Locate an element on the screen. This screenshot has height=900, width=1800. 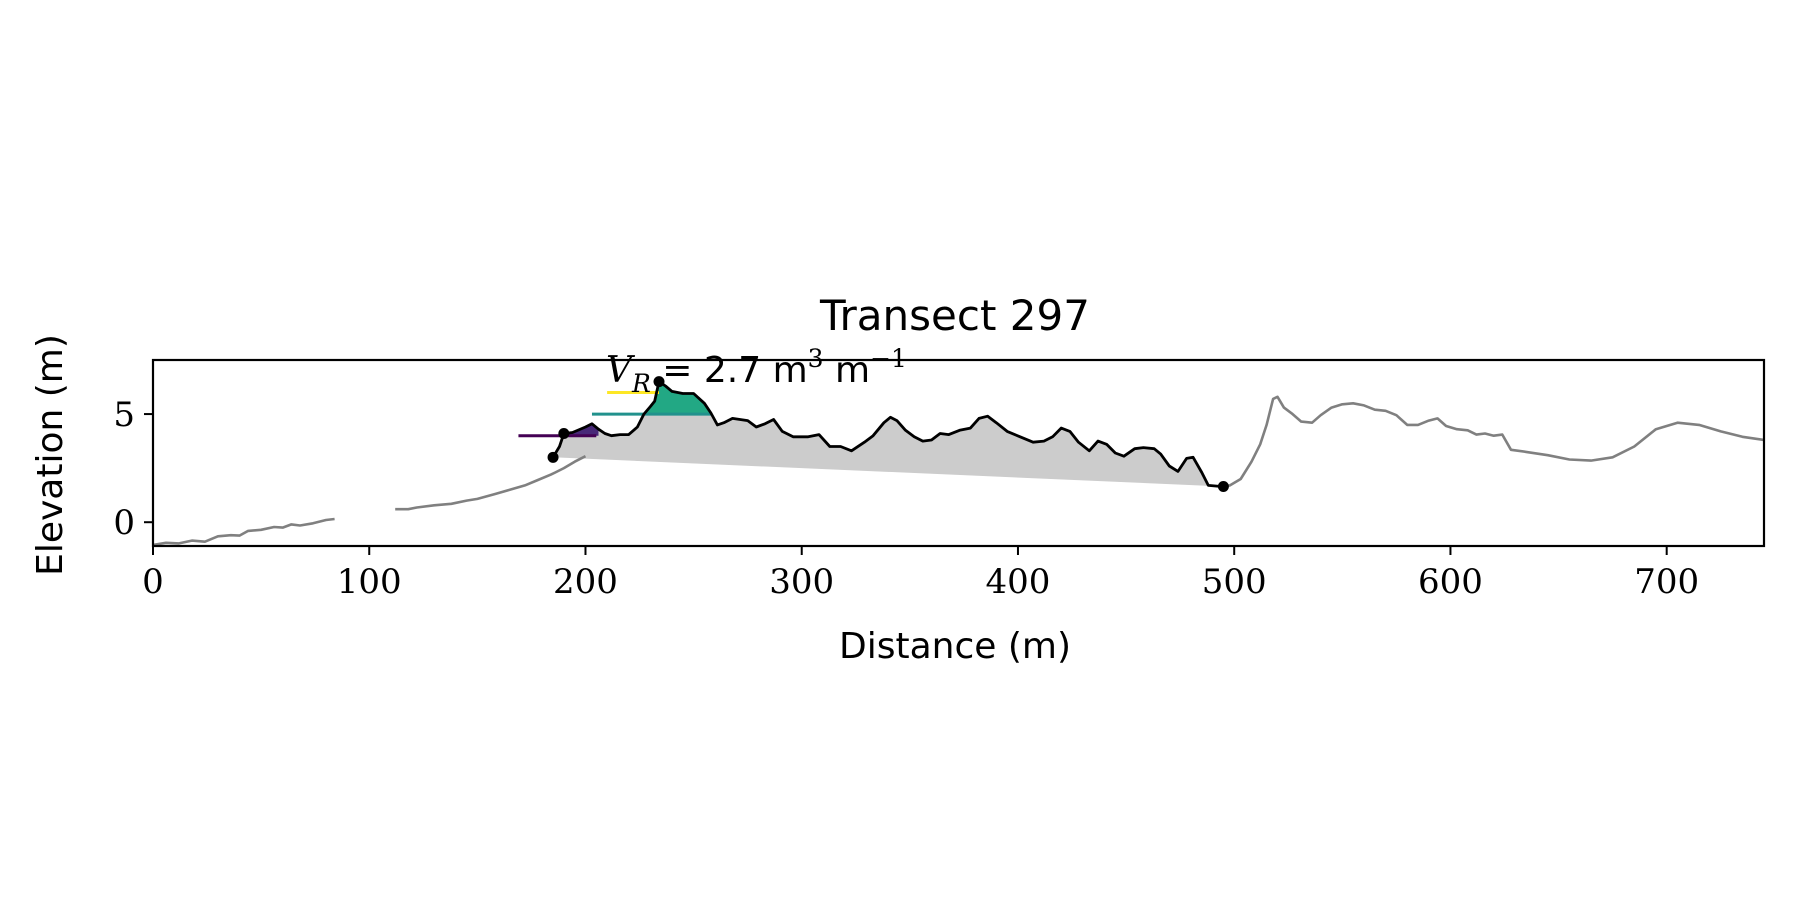
annotation-unit2: m is located at coordinates (847, 370).